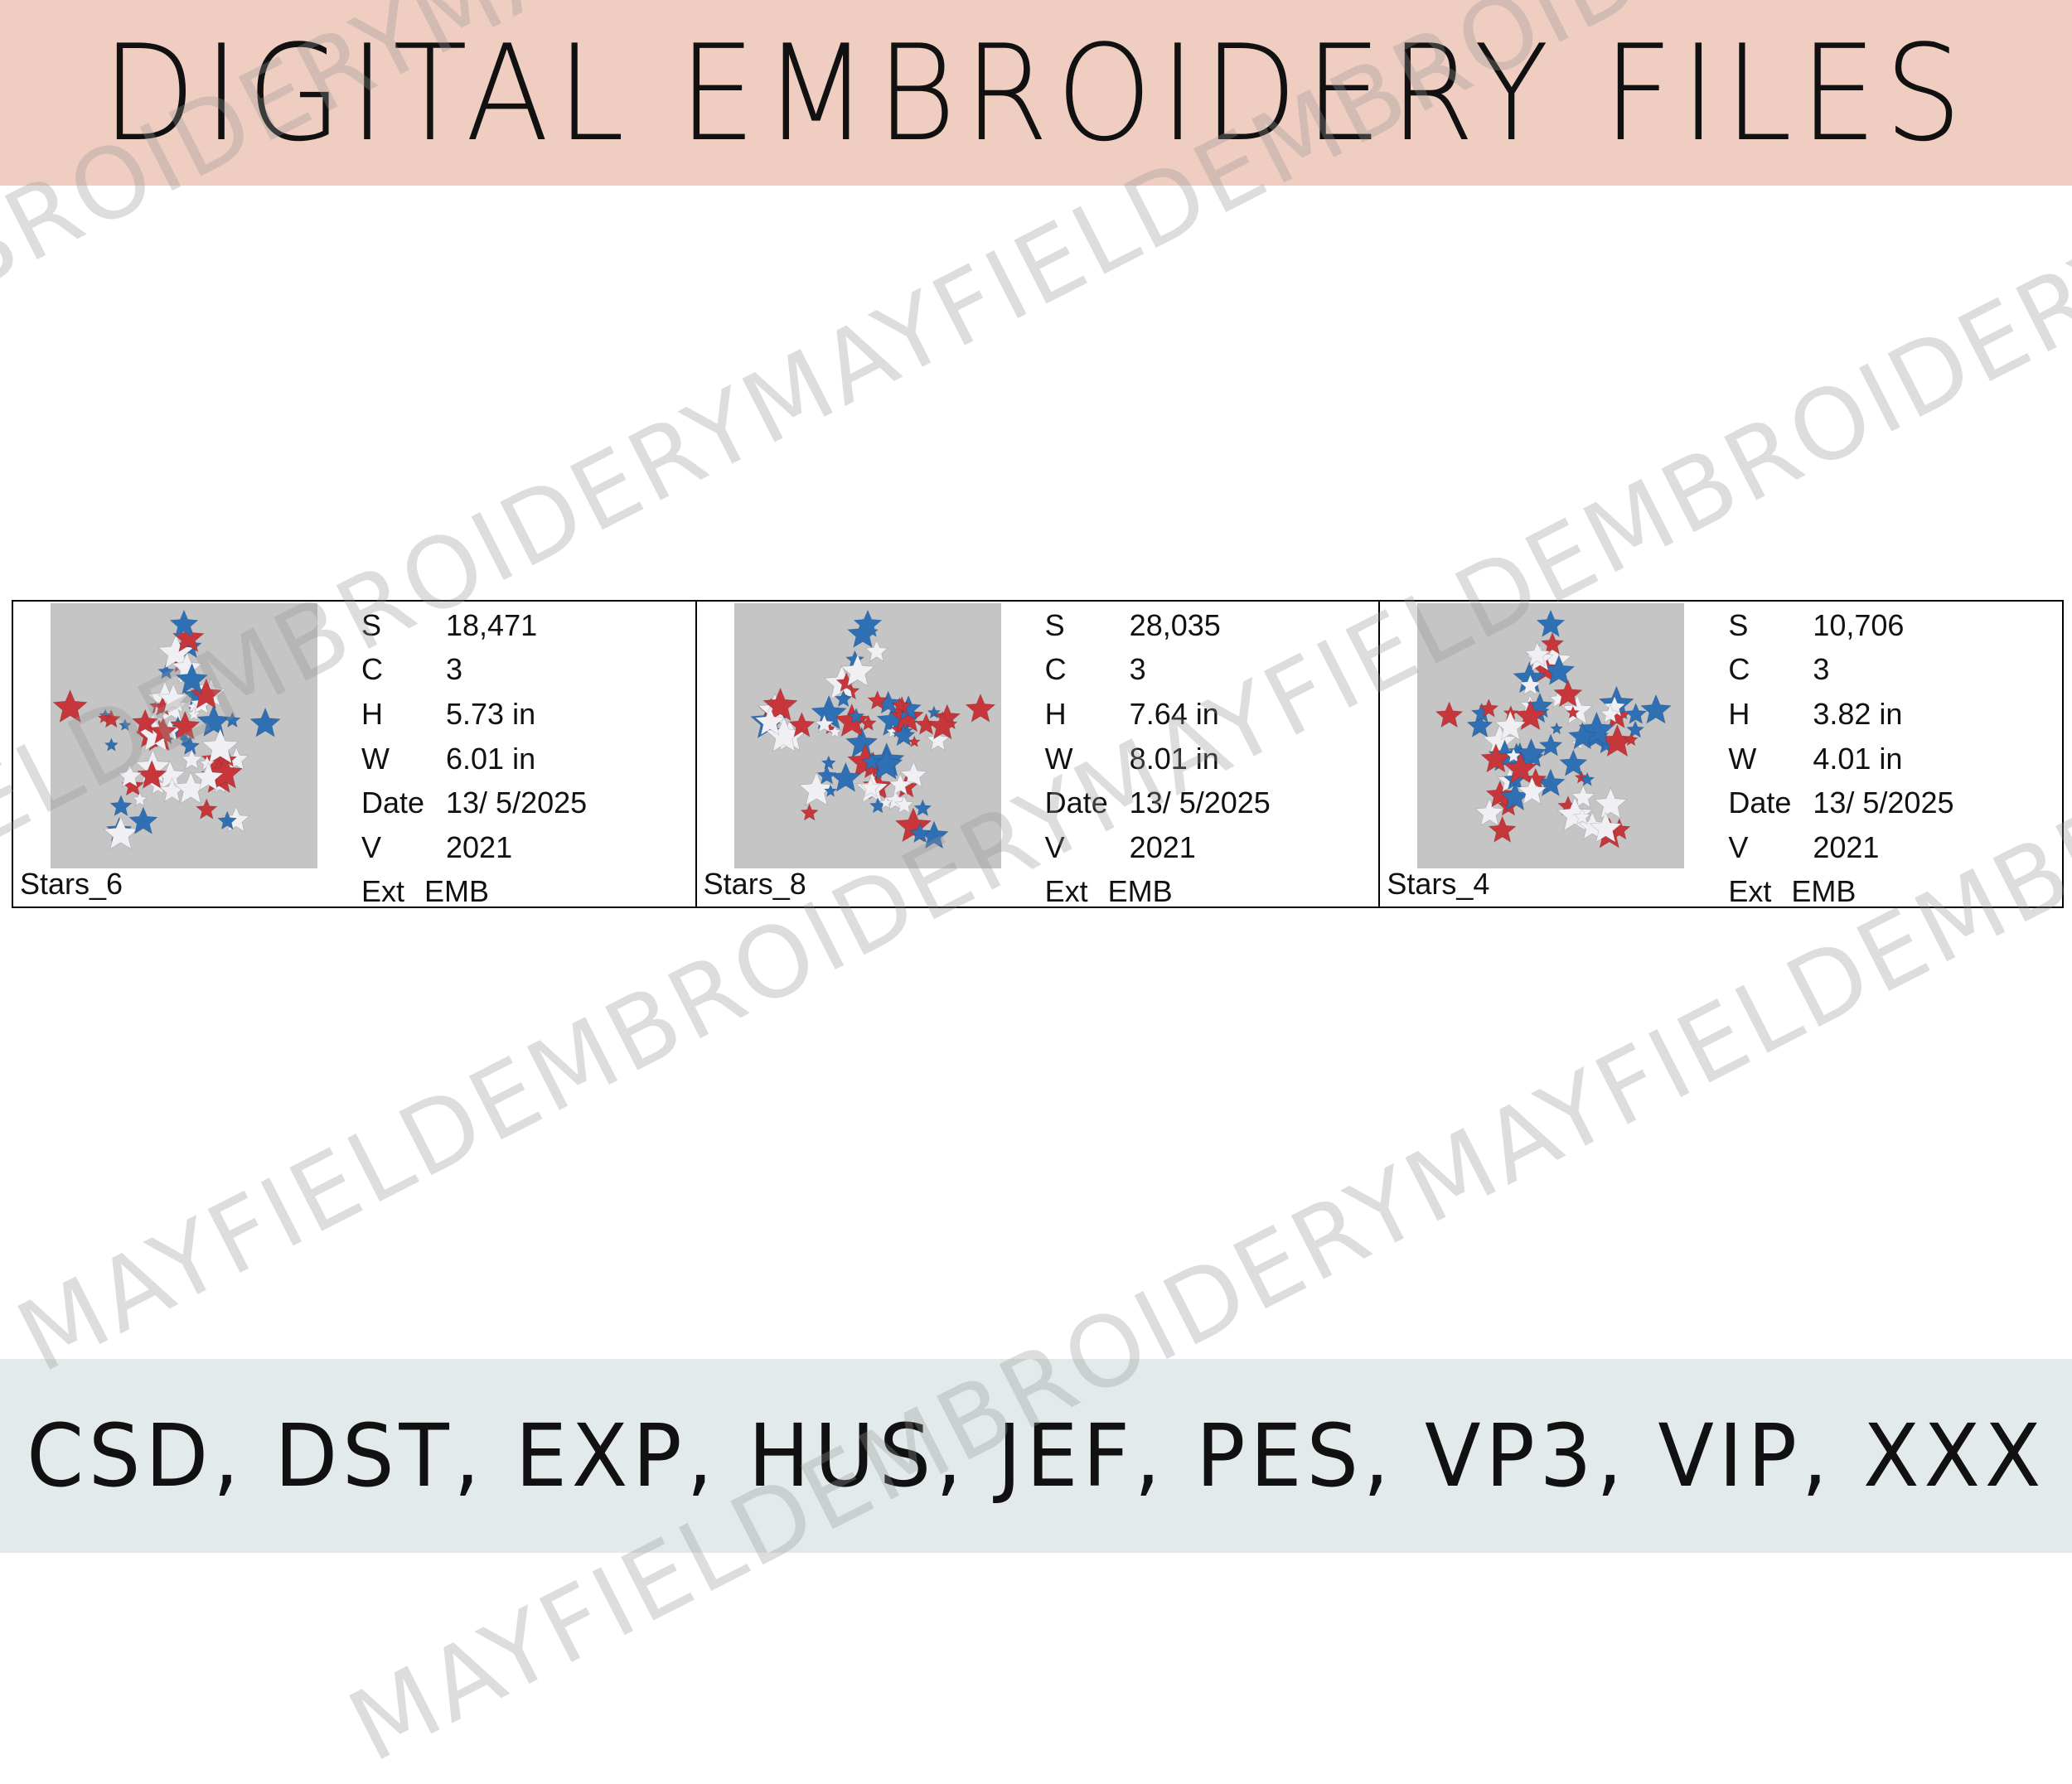 Image resolution: width=2072 pixels, height=1784 pixels. Describe the element at coordinates (1438, 884) in the screenshot. I see `design-file-name: Stars_4` at that location.